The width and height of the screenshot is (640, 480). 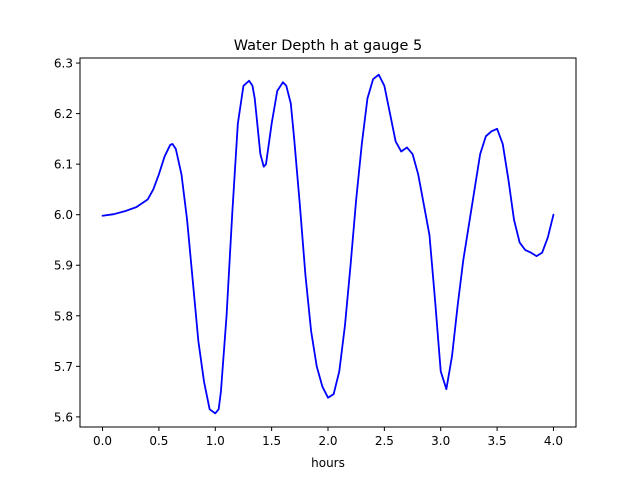 What do you see at coordinates (553, 441) in the screenshot?
I see `x-tick-label: 4.0` at bounding box center [553, 441].